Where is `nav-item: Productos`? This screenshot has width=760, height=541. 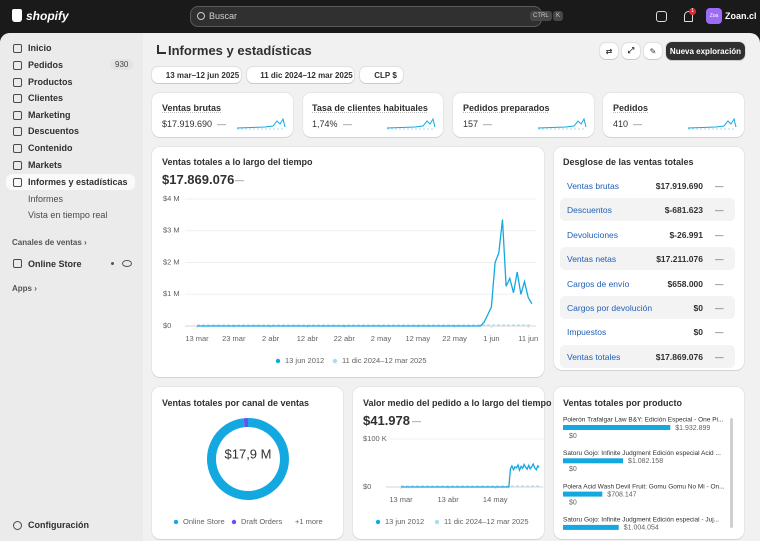 nav-item: Productos is located at coordinates (50, 82).